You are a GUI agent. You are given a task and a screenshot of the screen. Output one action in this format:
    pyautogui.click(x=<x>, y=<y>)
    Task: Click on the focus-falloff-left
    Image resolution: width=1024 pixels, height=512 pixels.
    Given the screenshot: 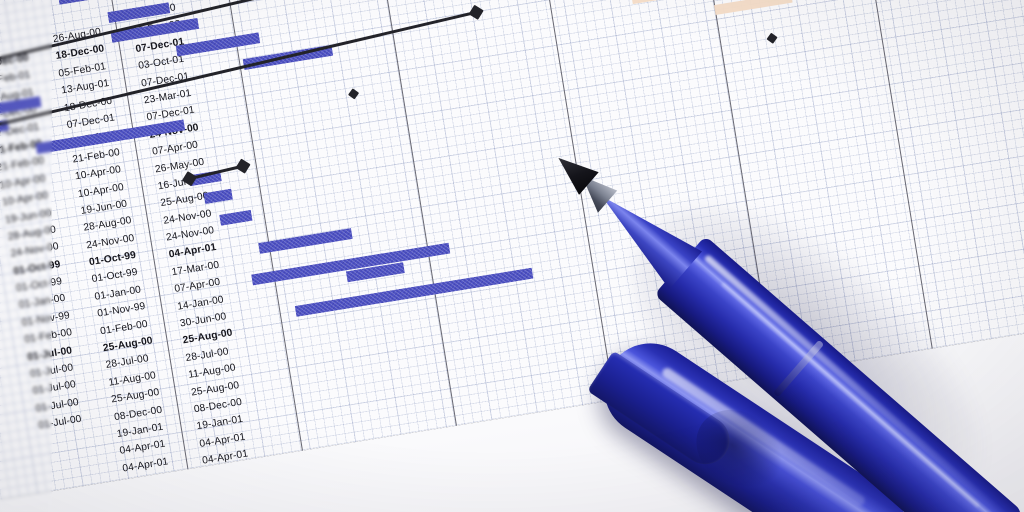 What is the action you would take?
    pyautogui.click(x=26, y=256)
    